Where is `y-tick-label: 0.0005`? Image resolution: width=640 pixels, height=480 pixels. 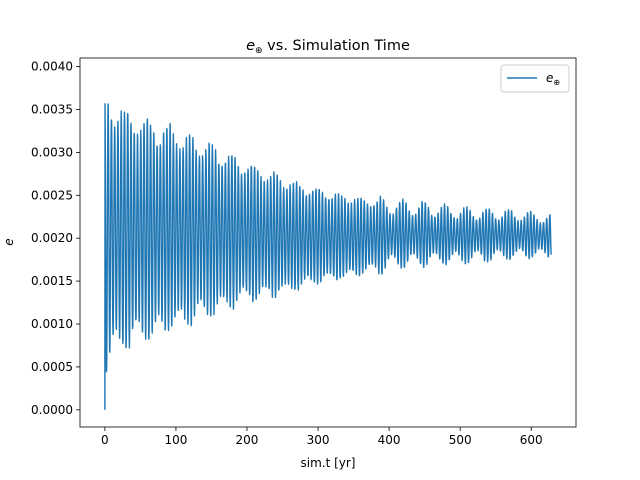
y-tick-label: 0.0005 is located at coordinates (52, 367).